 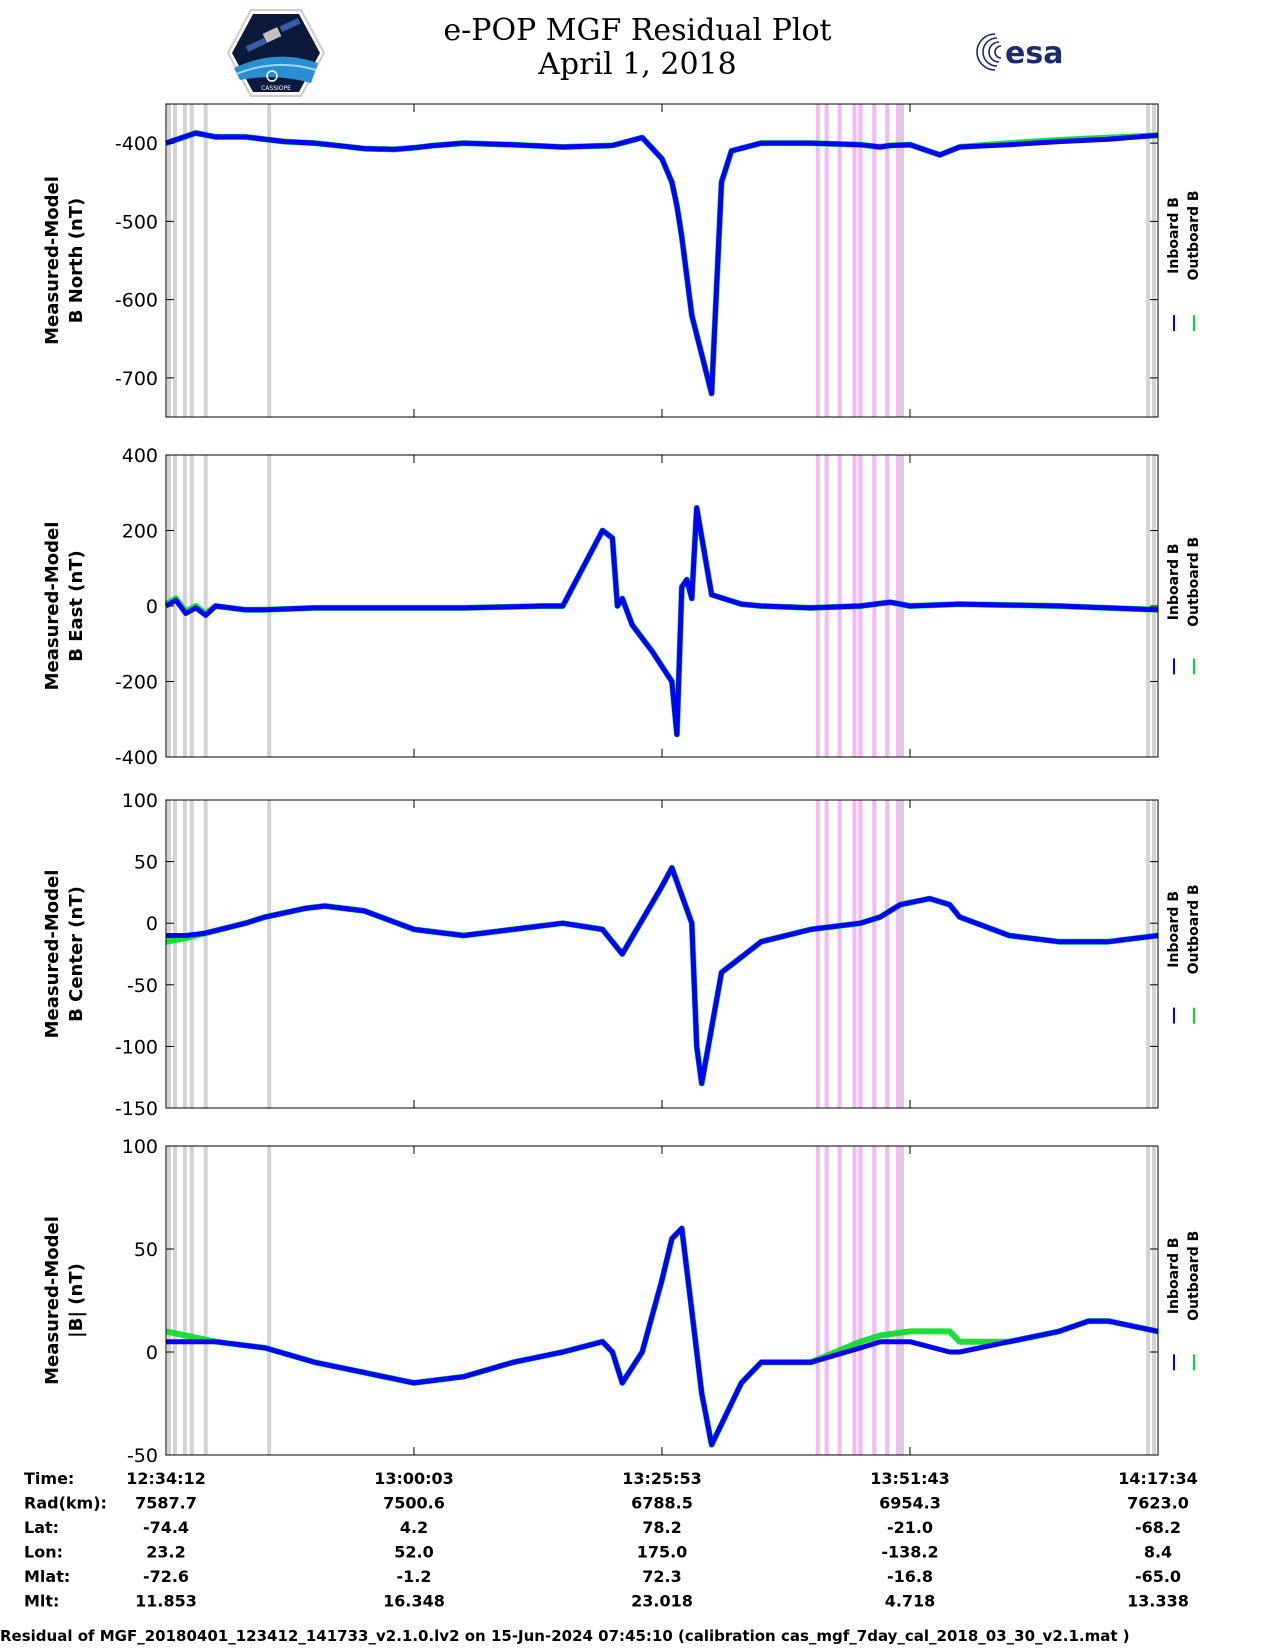 I want to click on series-line-outboard, so click(x=662, y=263).